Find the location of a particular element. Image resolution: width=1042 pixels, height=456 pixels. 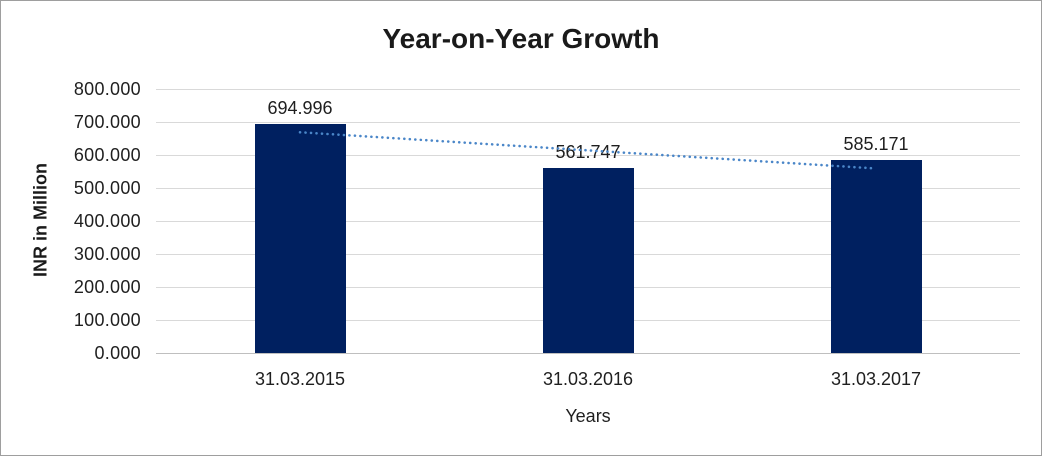

y-tick-label: 400.000 is located at coordinates (107, 221).